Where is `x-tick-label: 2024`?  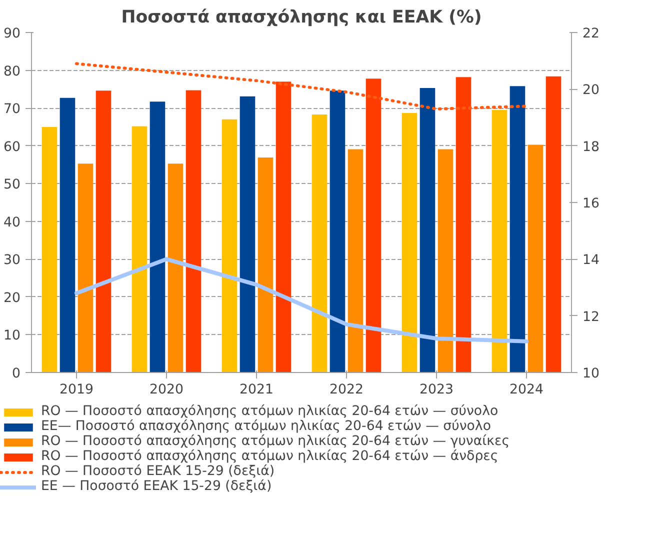
x-tick-label: 2024 is located at coordinates (527, 390).